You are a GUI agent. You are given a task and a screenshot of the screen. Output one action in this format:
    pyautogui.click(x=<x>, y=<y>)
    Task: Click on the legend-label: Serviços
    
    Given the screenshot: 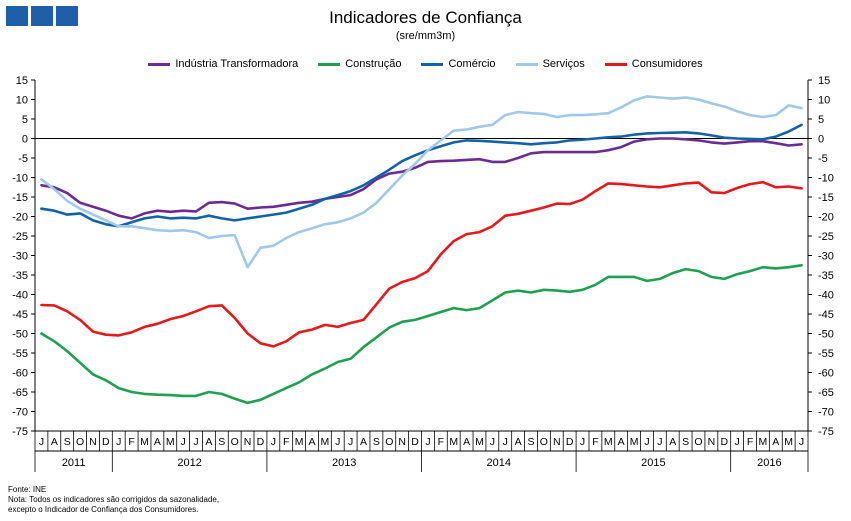 What is the action you would take?
    pyautogui.click(x=563, y=64)
    